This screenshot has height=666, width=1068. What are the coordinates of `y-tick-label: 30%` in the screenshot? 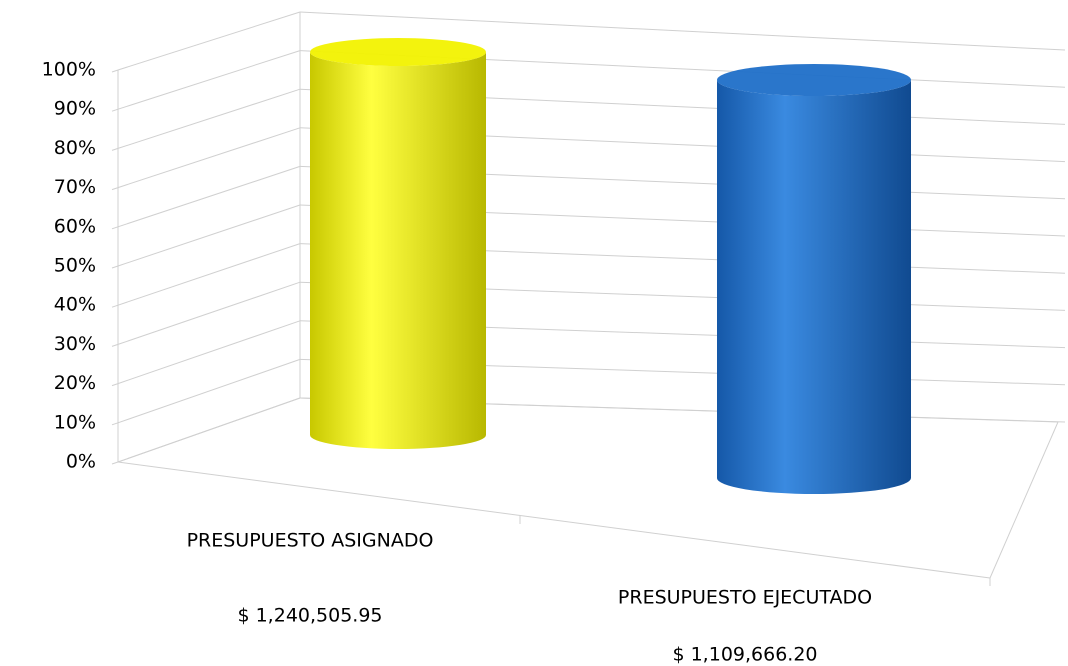 It's located at (75, 344).